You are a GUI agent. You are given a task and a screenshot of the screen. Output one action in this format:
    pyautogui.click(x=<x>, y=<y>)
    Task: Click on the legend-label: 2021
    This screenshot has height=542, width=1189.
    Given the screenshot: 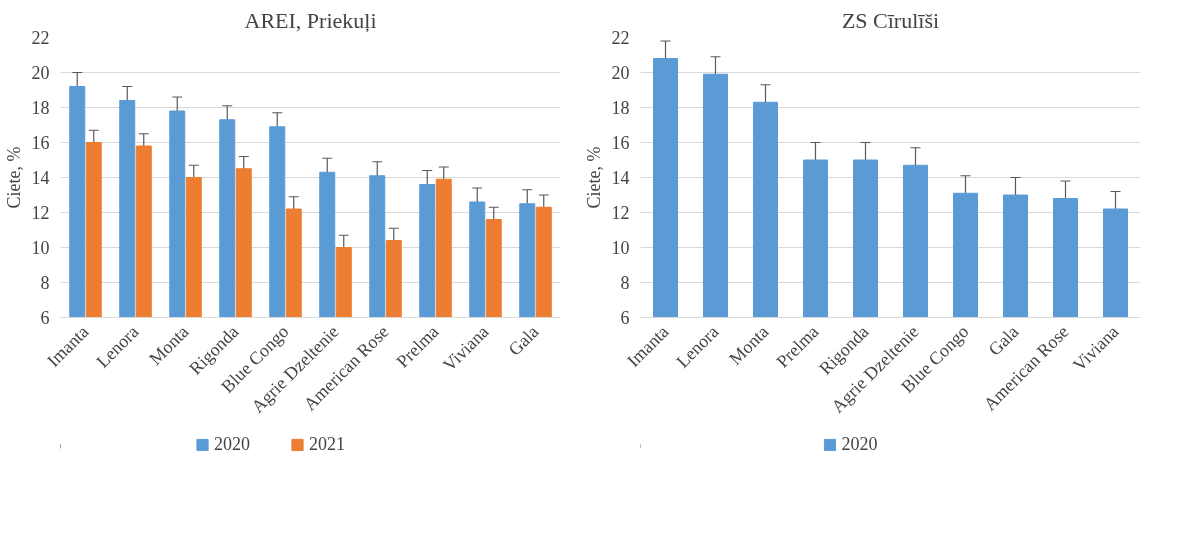 What is the action you would take?
    pyautogui.click(x=326, y=444)
    